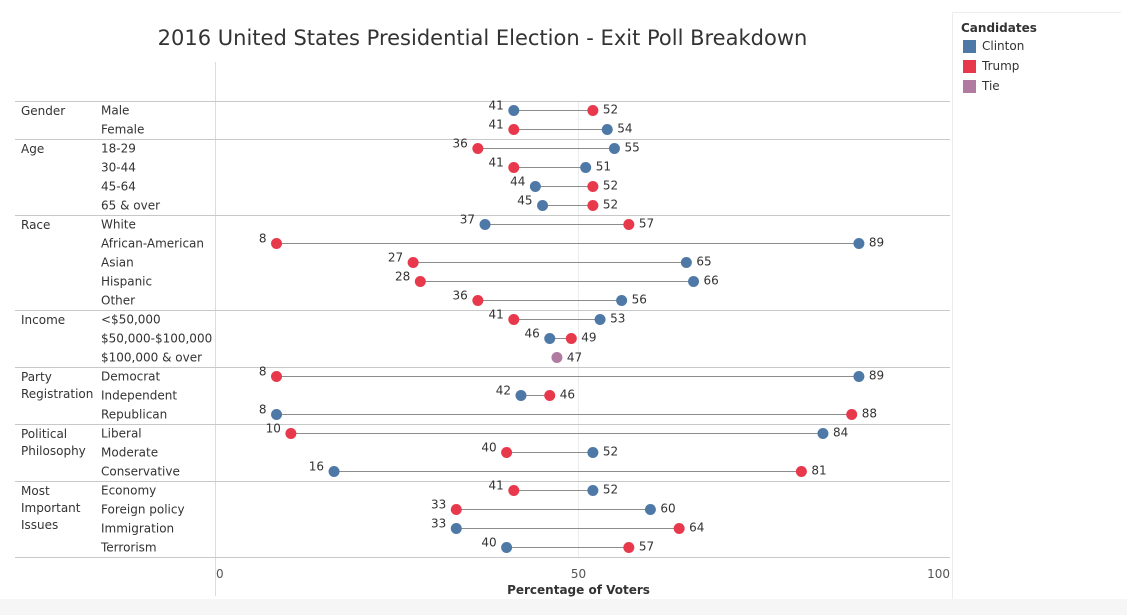  I want to click on row-label: Hispanic, so click(126, 282).